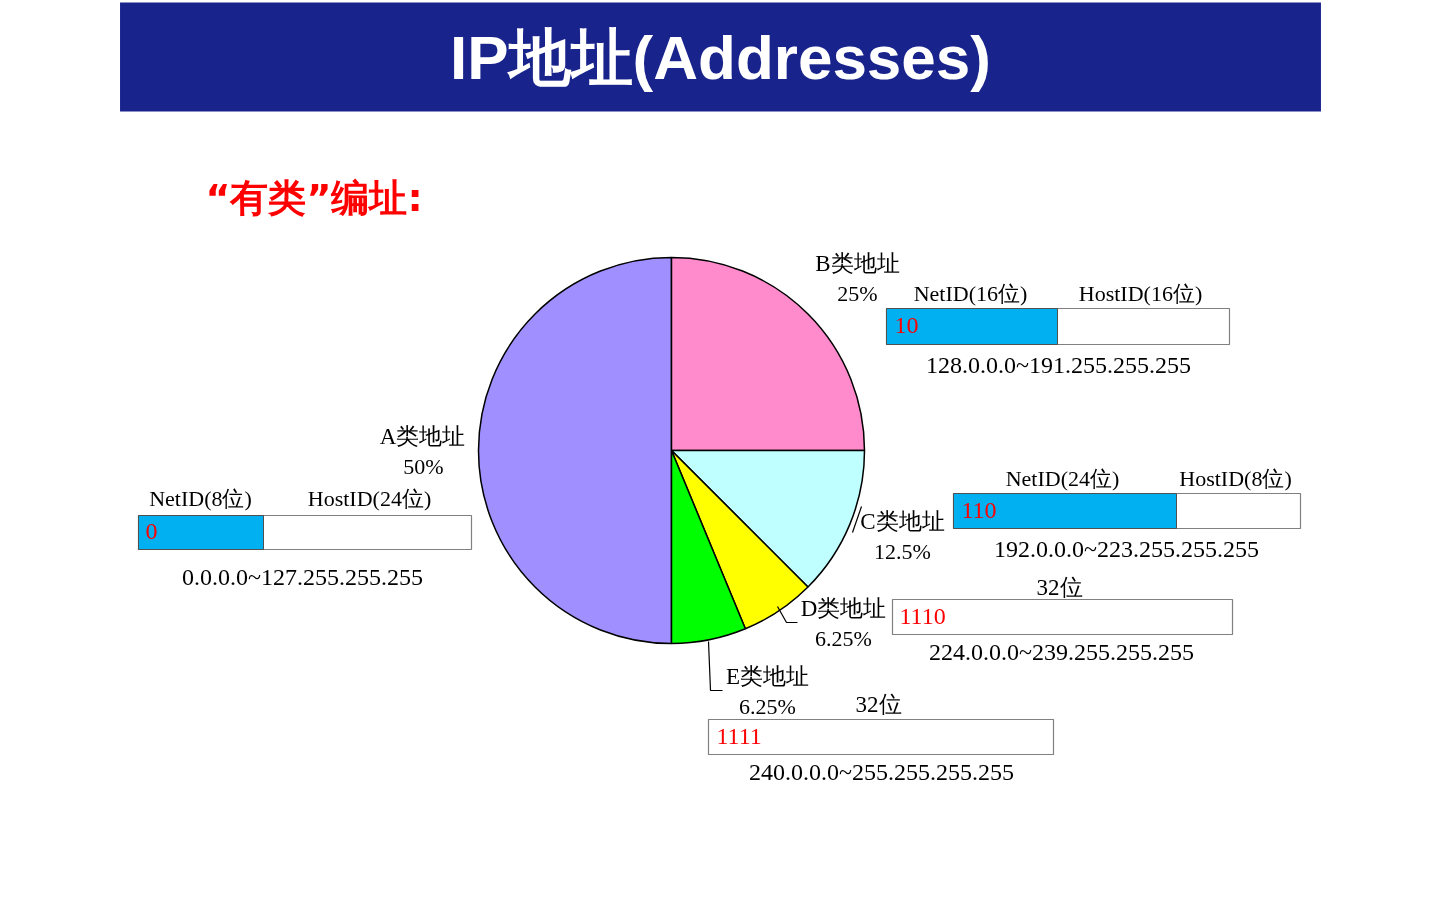  Describe the element at coordinates (720, 57) in the screenshot. I see `chart-title: IP地址(Addresses)` at that location.